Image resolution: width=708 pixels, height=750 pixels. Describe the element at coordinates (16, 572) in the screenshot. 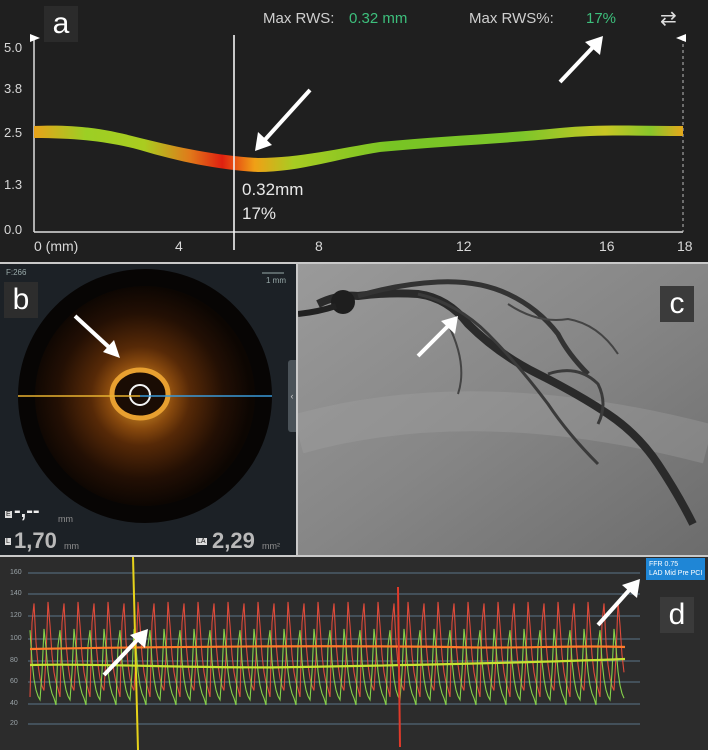

I see `y-tick: 160` at that location.